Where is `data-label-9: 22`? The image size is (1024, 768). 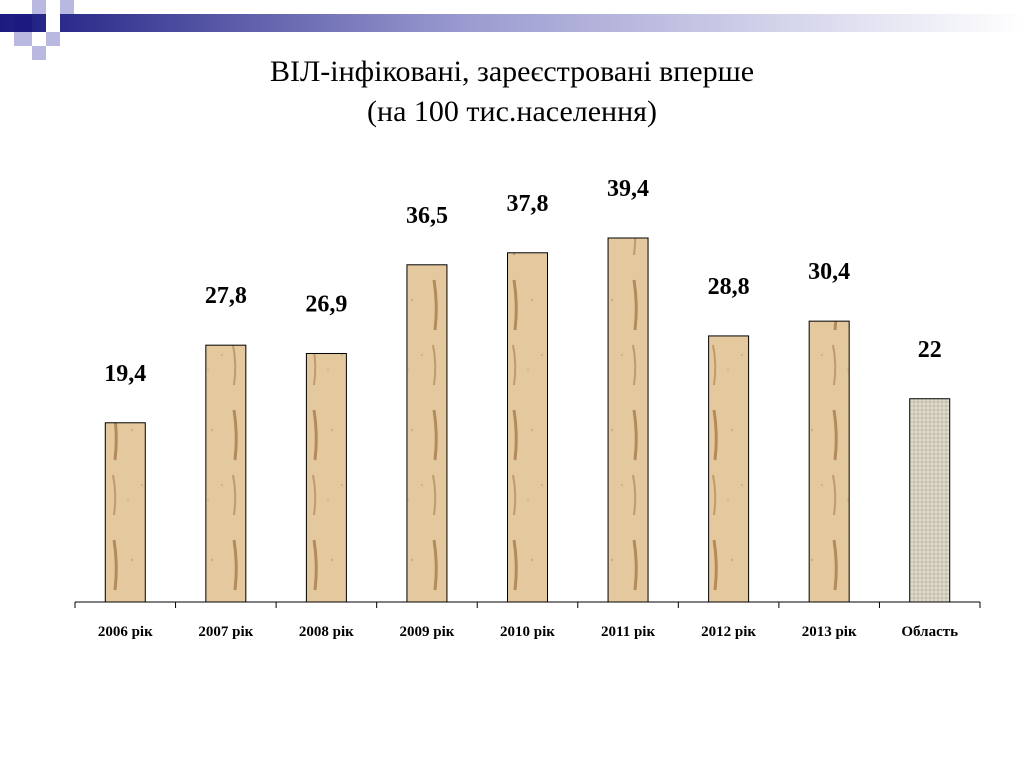
data-label-9: 22 is located at coordinates (930, 350).